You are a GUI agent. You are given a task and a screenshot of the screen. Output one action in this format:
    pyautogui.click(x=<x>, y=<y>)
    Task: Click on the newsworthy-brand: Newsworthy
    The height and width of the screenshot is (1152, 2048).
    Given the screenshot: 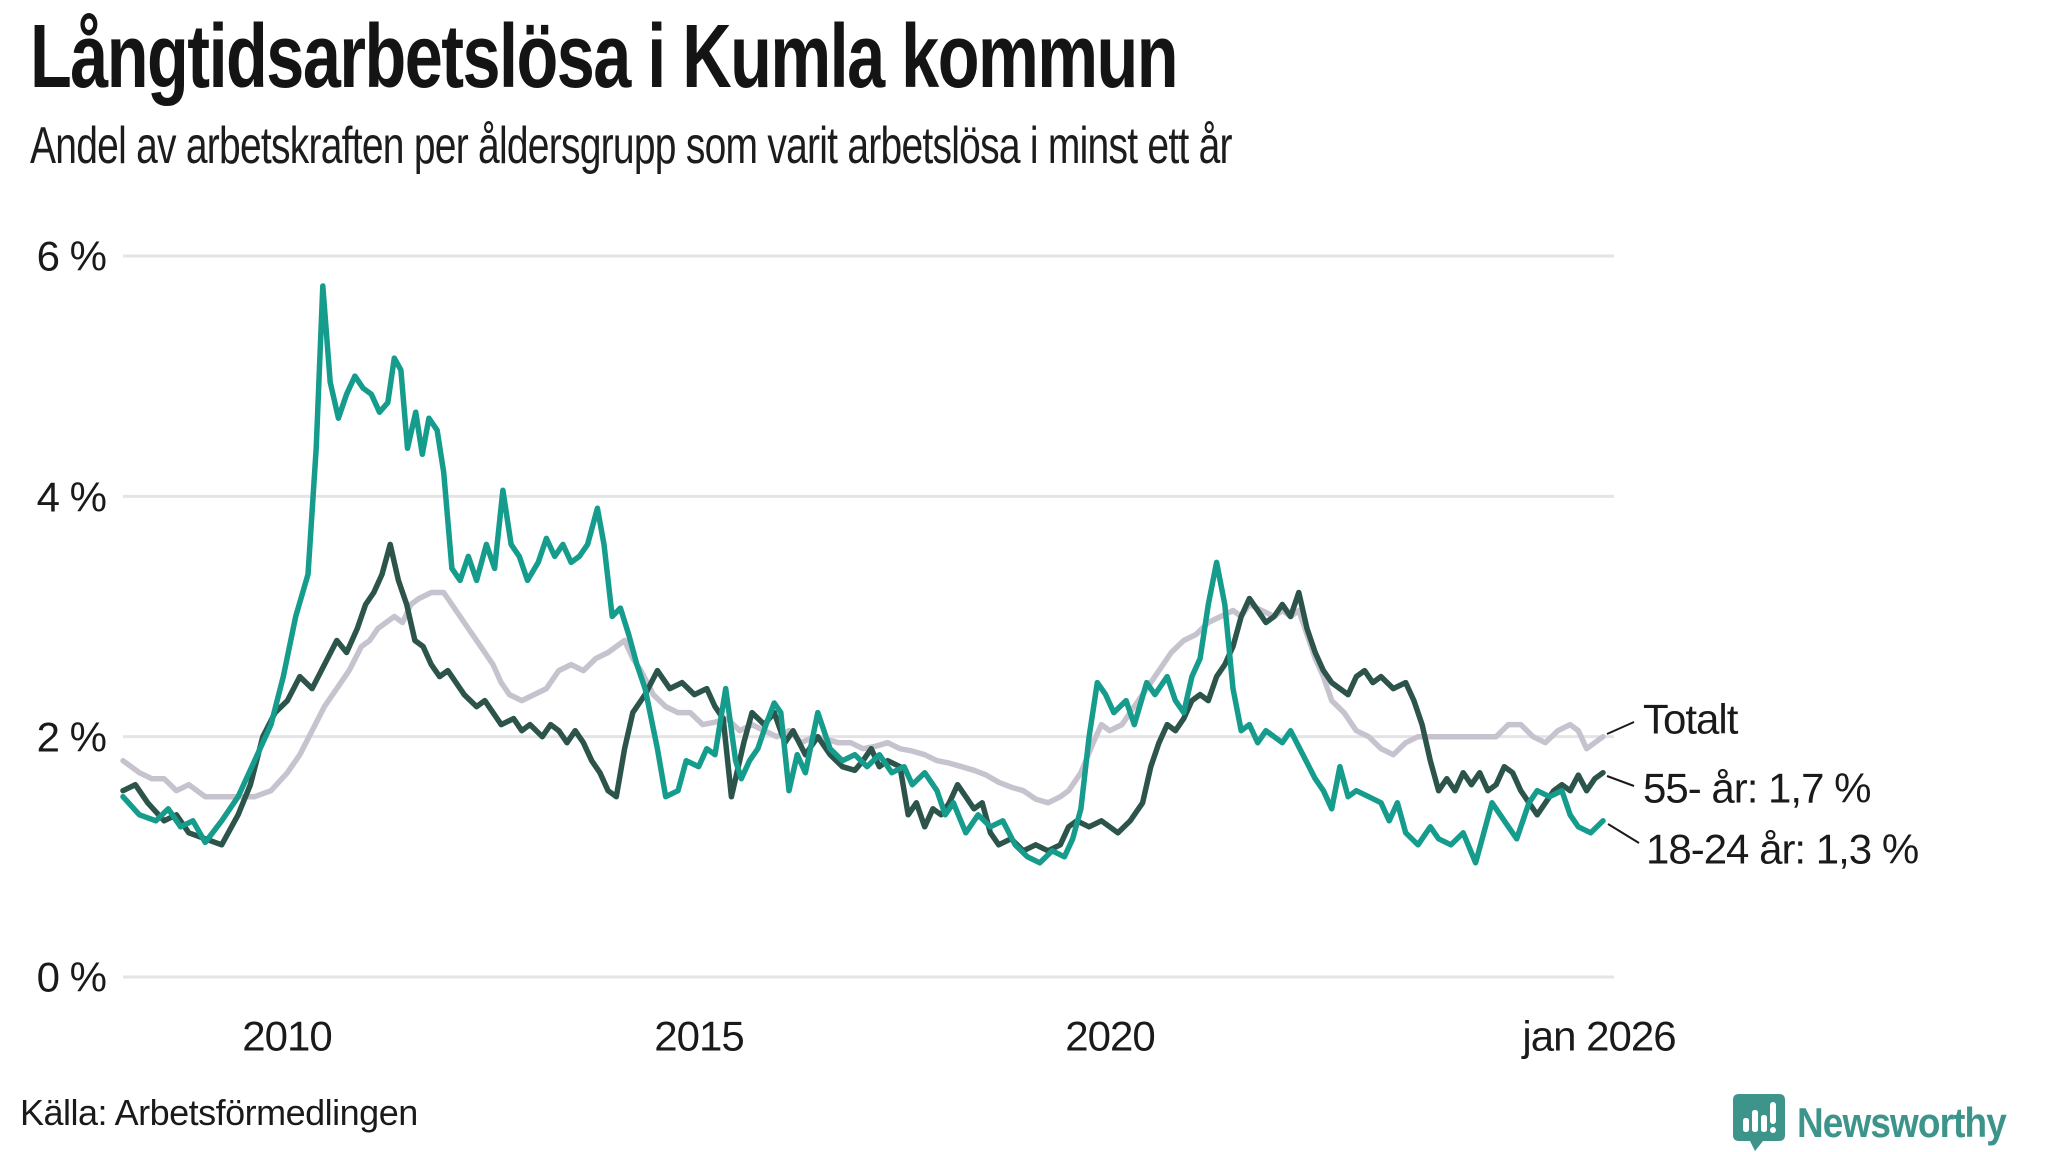 What is the action you would take?
    pyautogui.click(x=1883, y=1123)
    